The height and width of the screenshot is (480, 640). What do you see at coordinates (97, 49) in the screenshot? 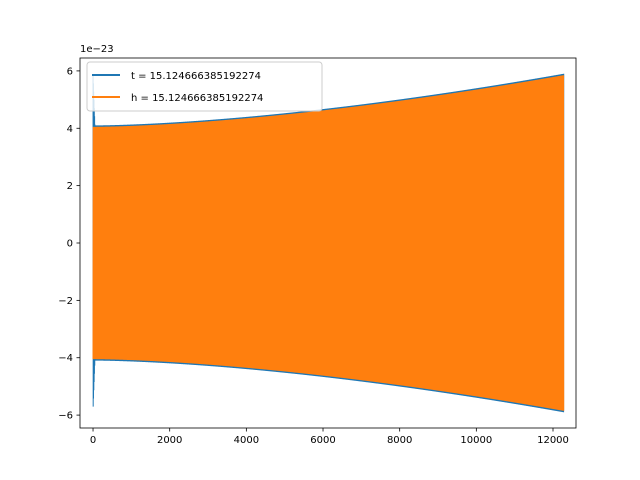
I see `y-offset-text: 1e−23` at bounding box center [97, 49].